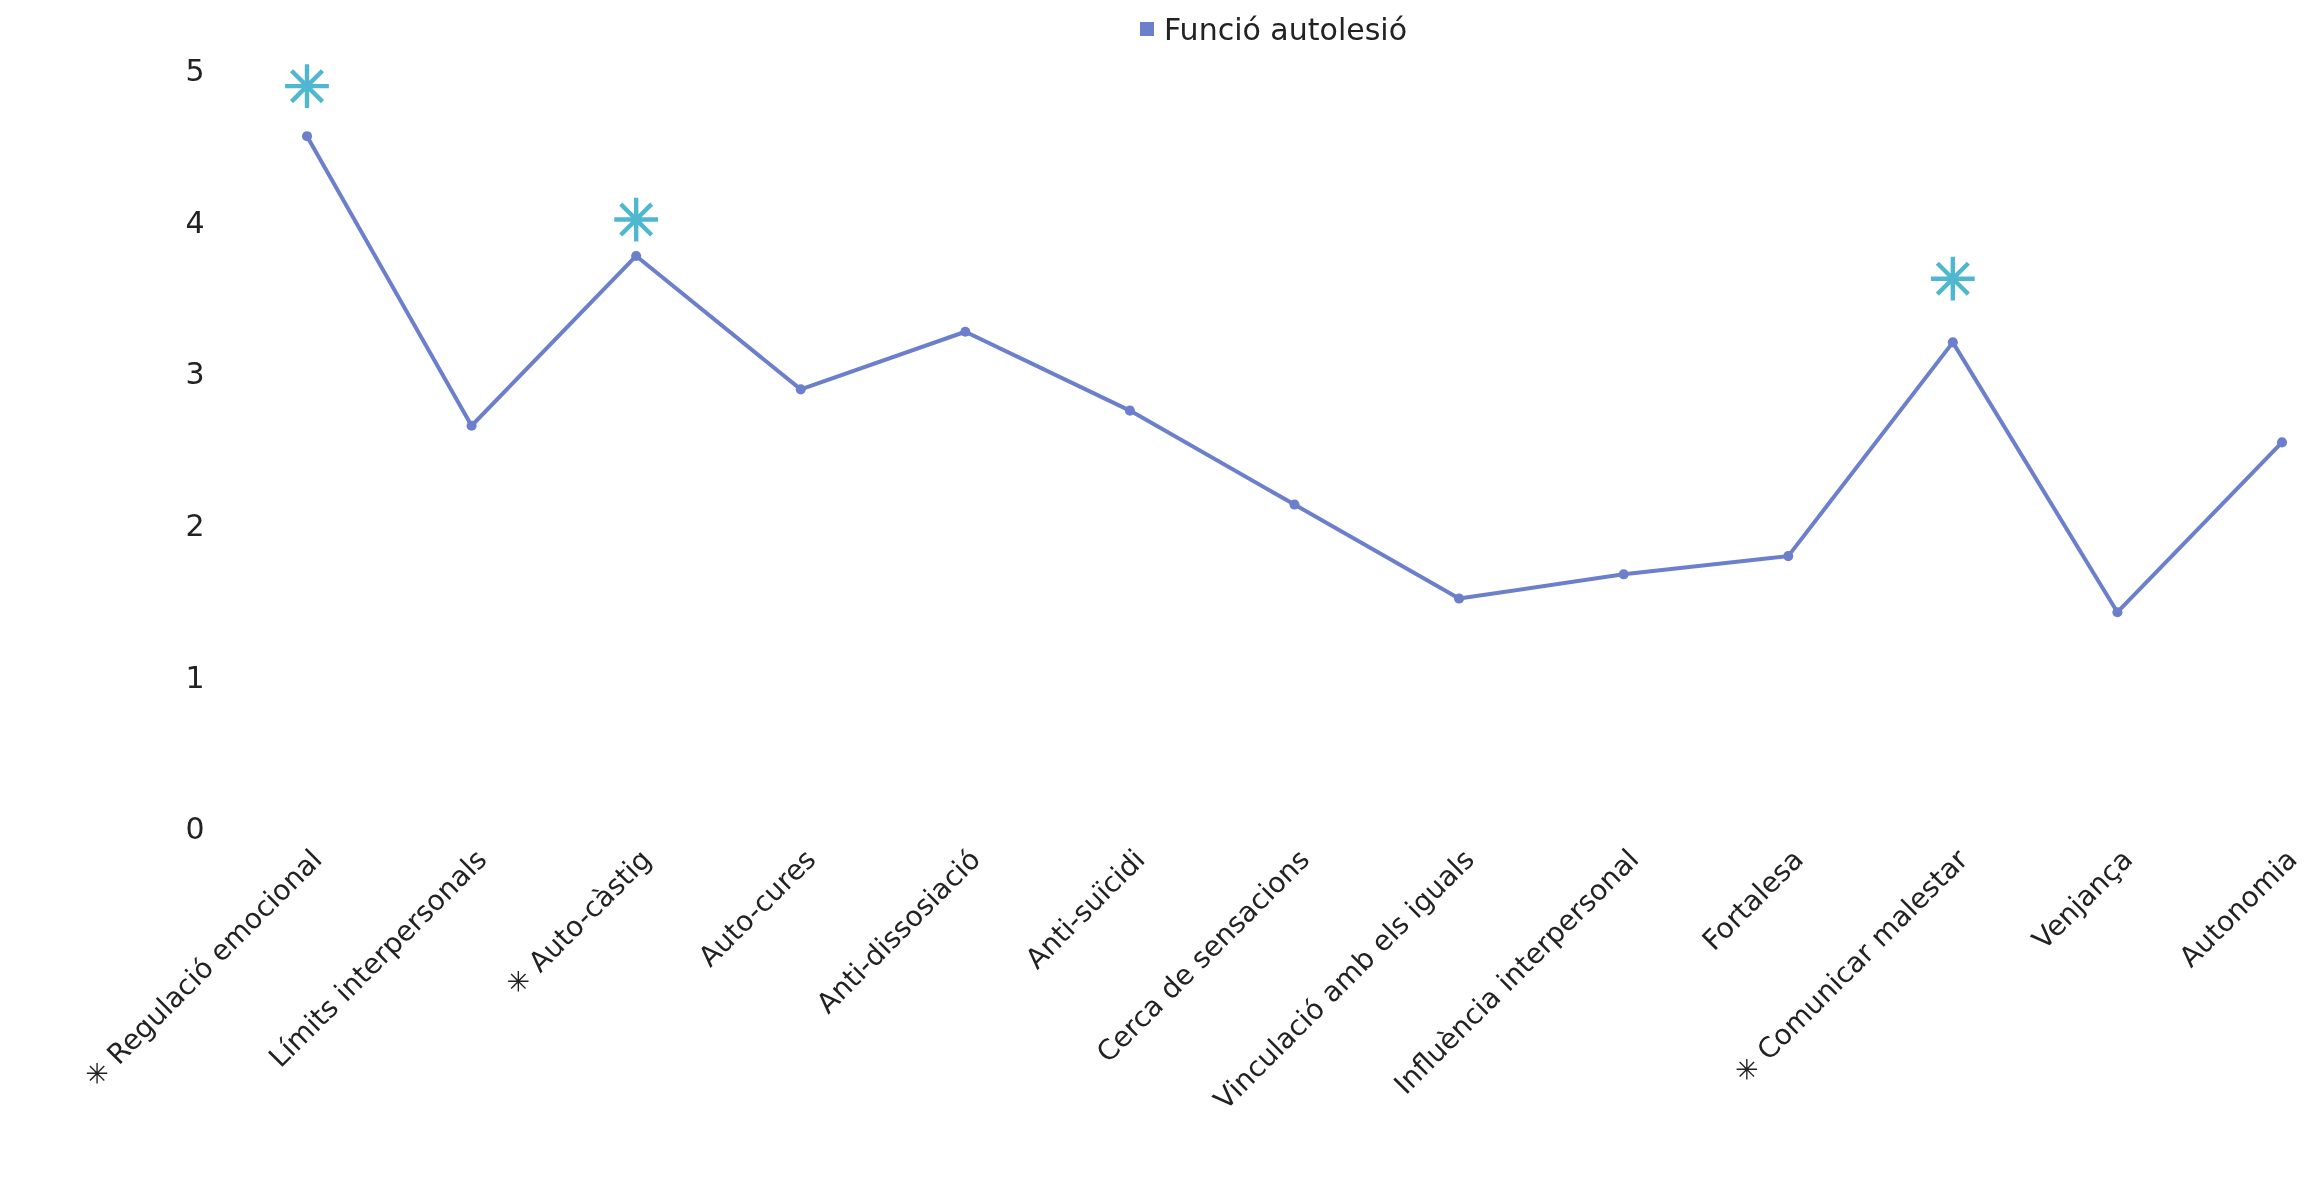  What do you see at coordinates (195, 71) in the screenshot?
I see `y-tick-label: 5` at bounding box center [195, 71].